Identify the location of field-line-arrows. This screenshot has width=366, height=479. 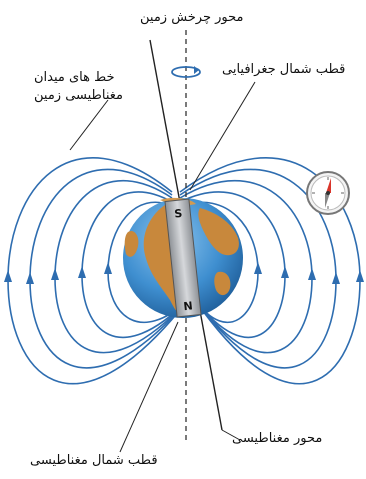
(184, 273).